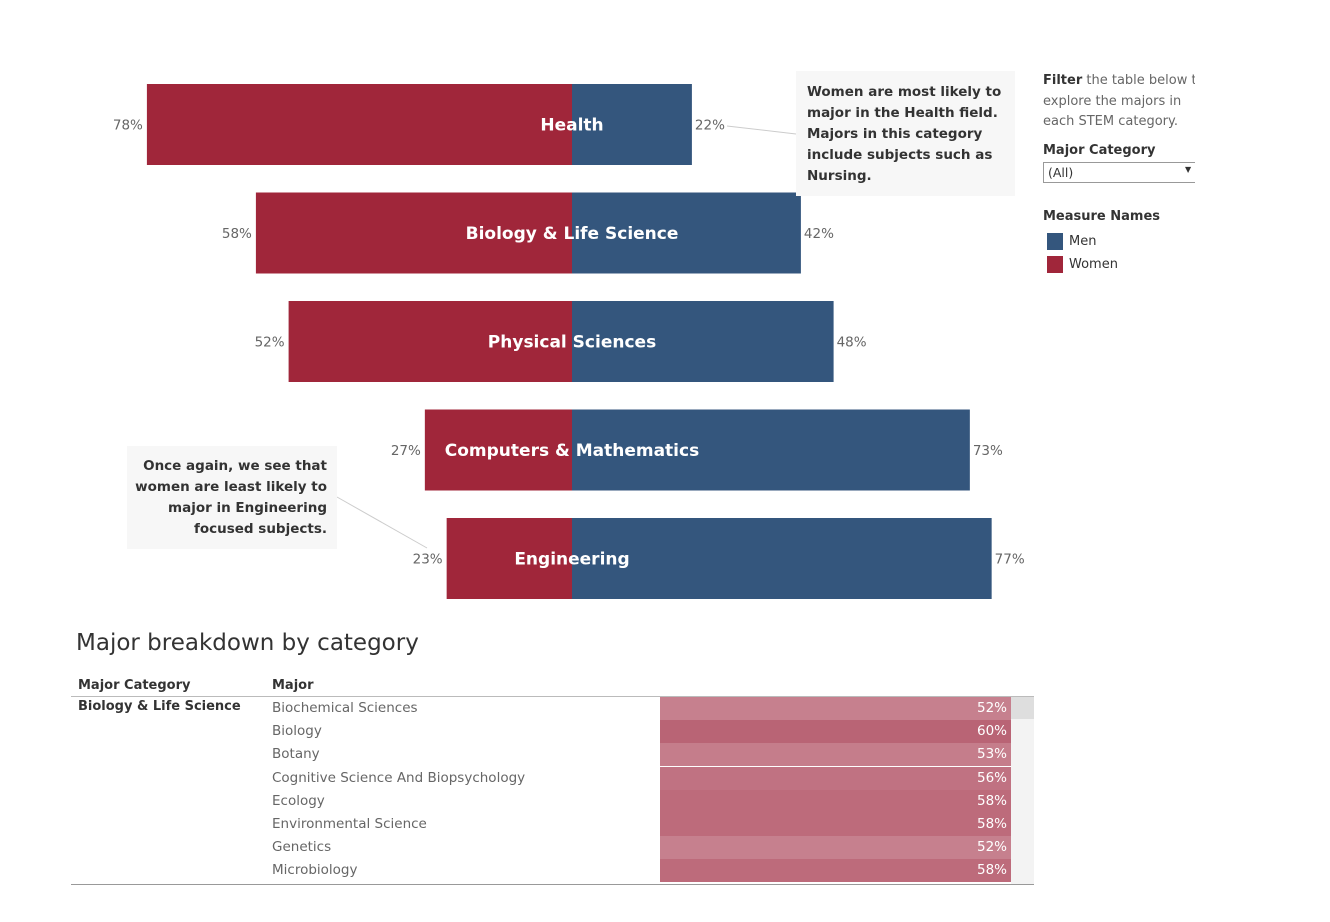  I want to click on bar-women-engineering, so click(509, 558).